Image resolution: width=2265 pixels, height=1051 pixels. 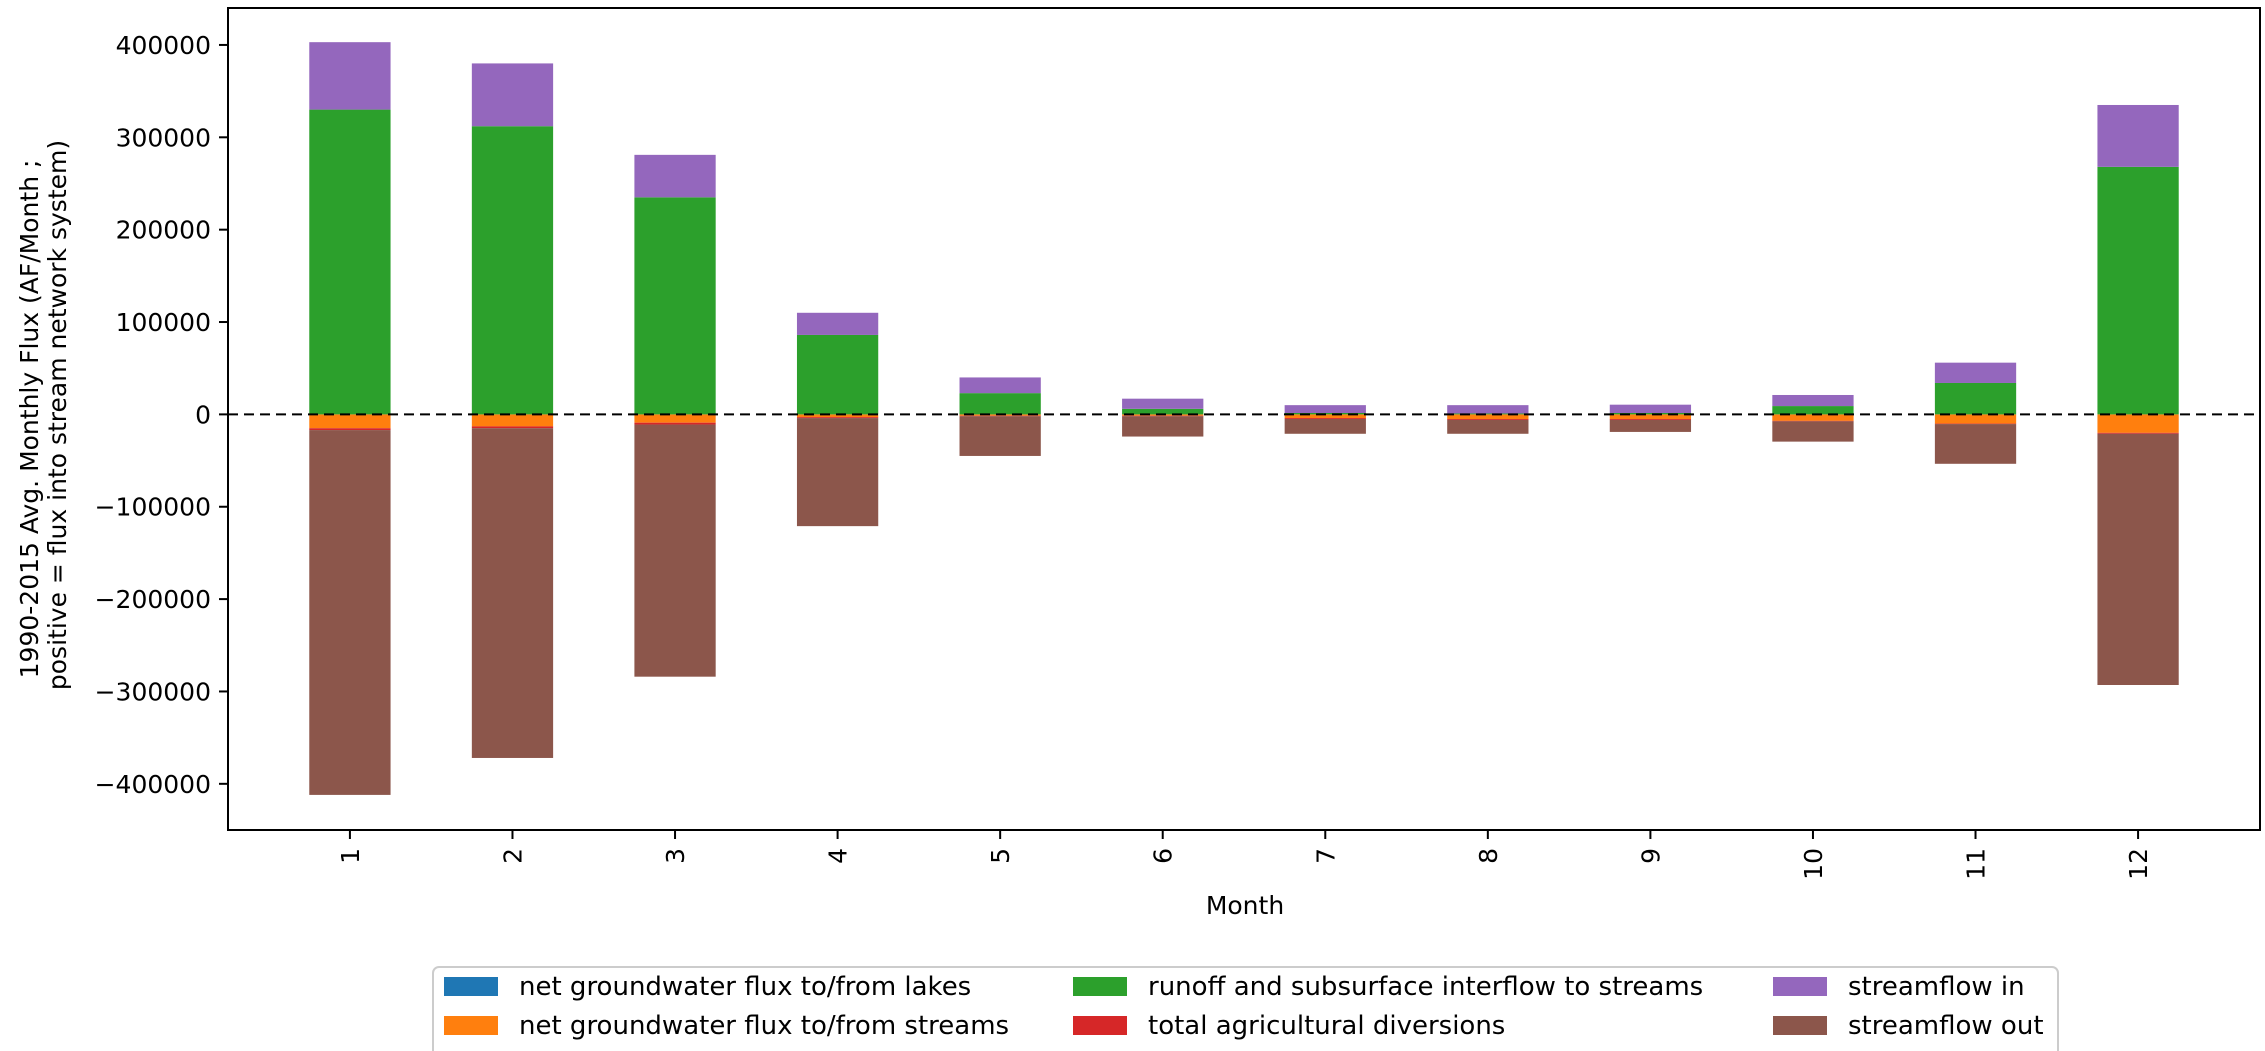 What do you see at coordinates (1936, 987) in the screenshot?
I see `legend-label: streamflow in` at bounding box center [1936, 987].